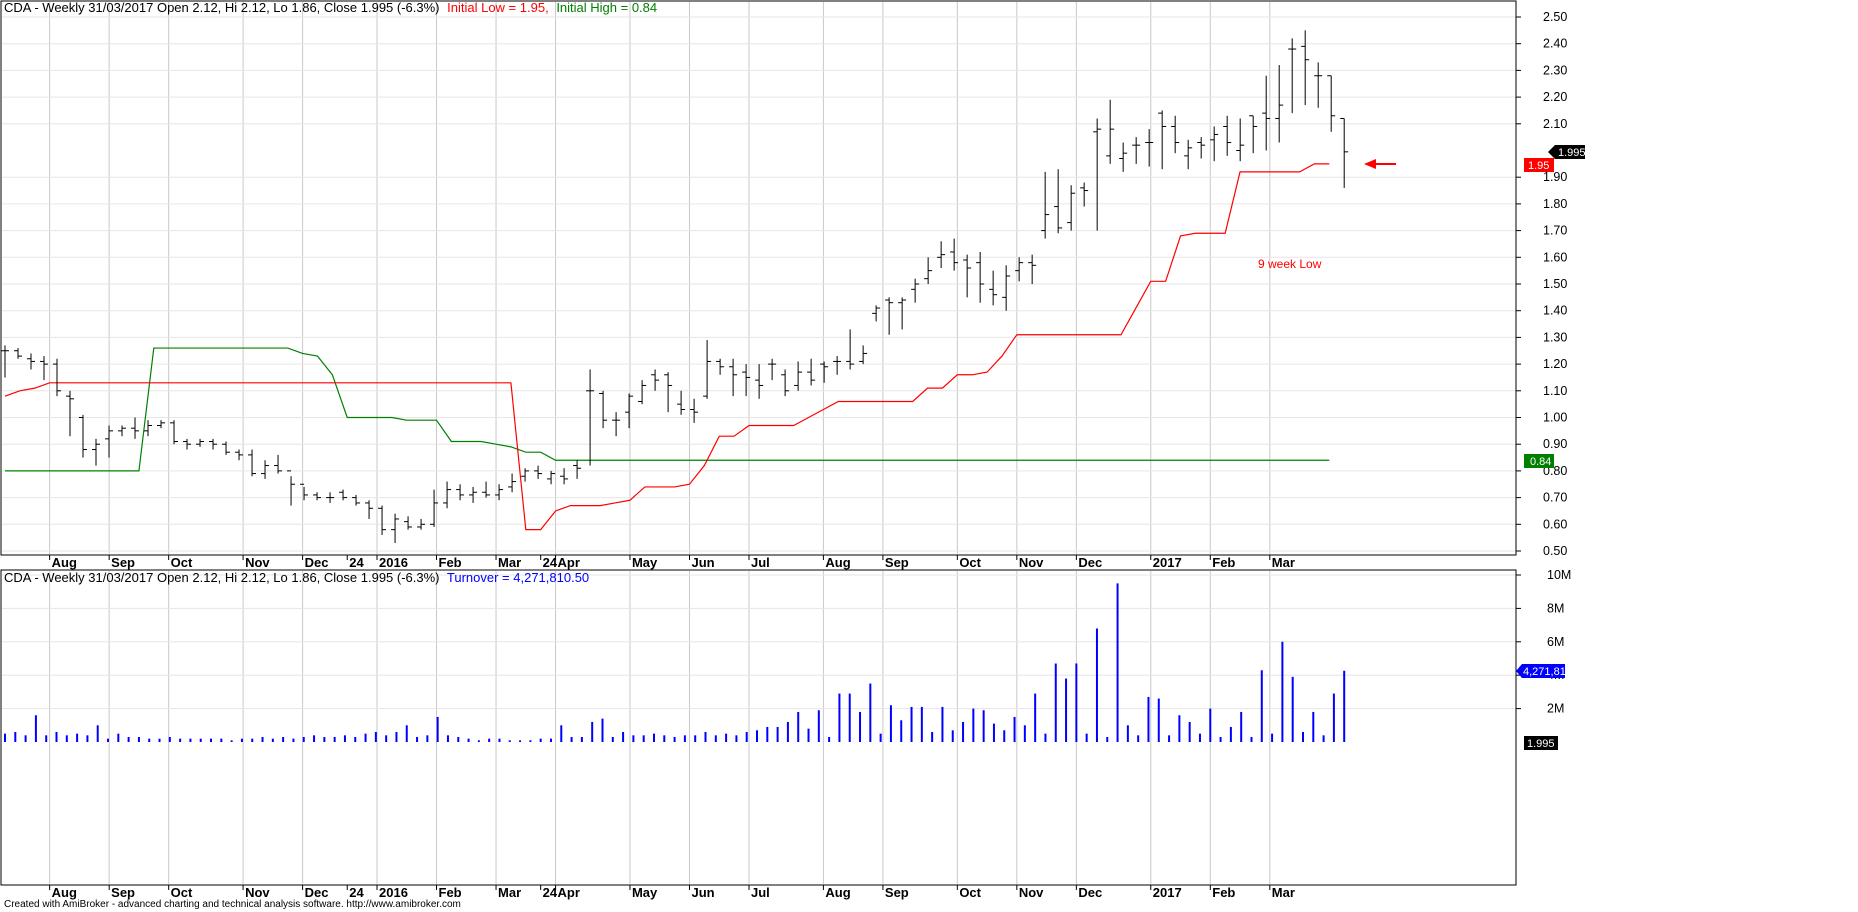 Image resolution: width=1858 pixels, height=912 pixels. I want to click on close-price-badge: 1.995, so click(1567, 152).